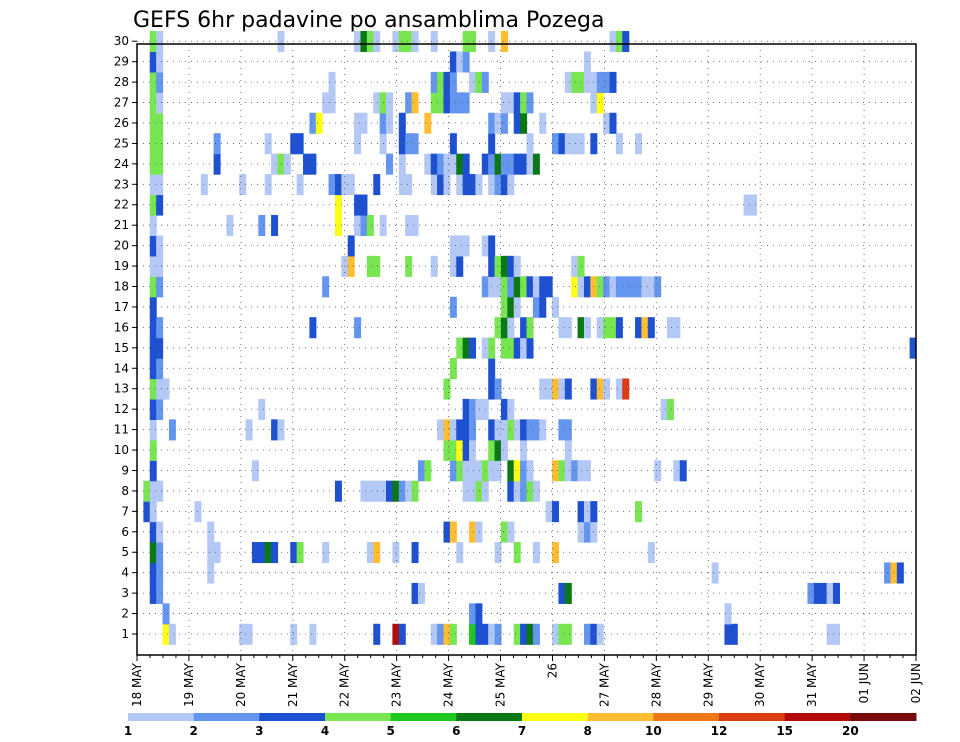 This screenshot has width=960, height=742. What do you see at coordinates (656, 684) in the screenshot?
I see `x-tick-label: 28 MAY` at bounding box center [656, 684].